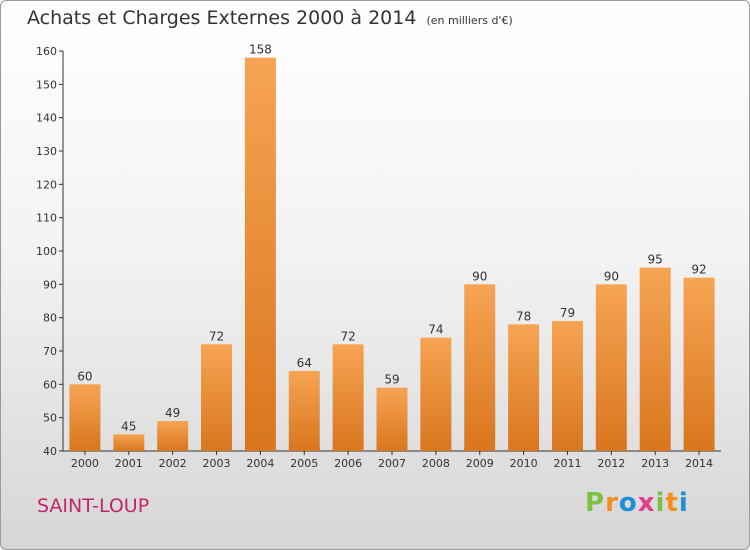  Describe the element at coordinates (85, 417) in the screenshot. I see `bar-2000` at that location.